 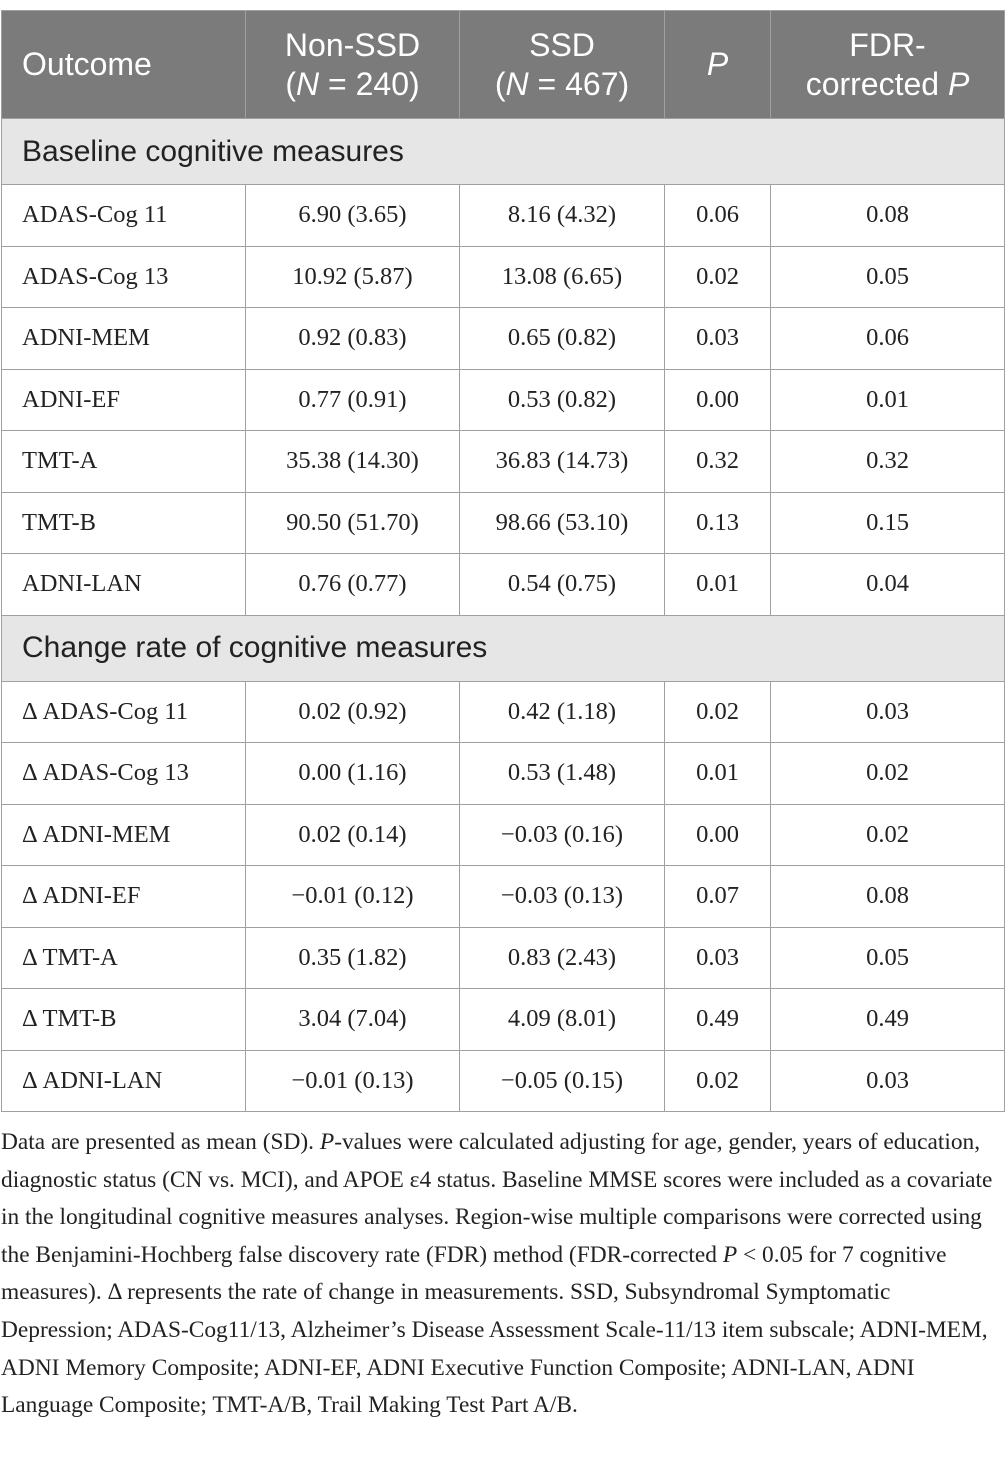 I want to click on header-cell: P, so click(x=717, y=64).